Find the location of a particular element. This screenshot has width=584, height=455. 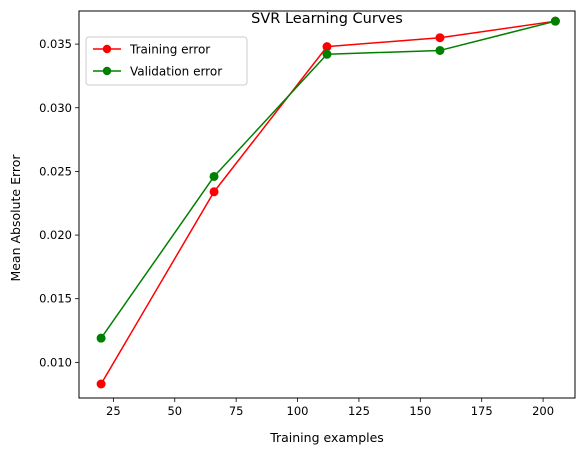

y-tick-label: 0.025 is located at coordinates (55, 171).